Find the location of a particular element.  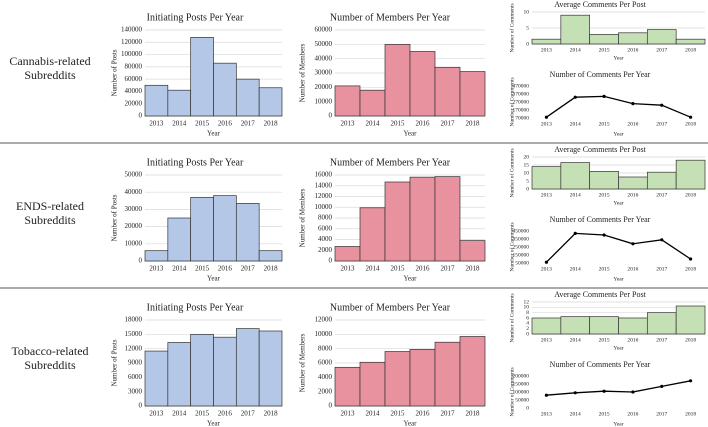

y-tick-label: 6 is located at coordinates (527, 318).